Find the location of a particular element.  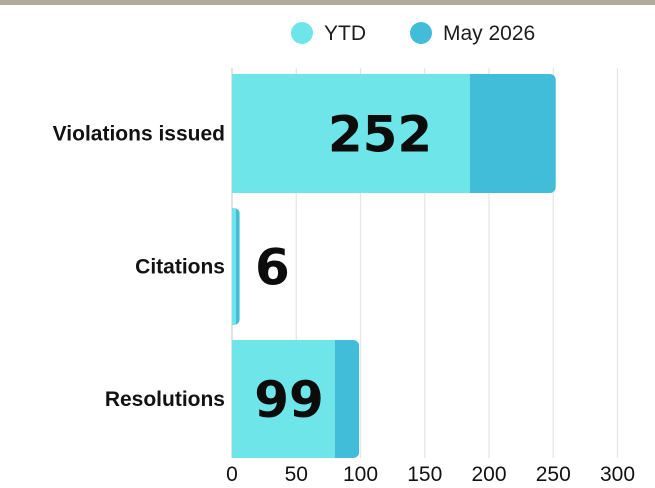

x-tick-label: 300 is located at coordinates (617, 474).